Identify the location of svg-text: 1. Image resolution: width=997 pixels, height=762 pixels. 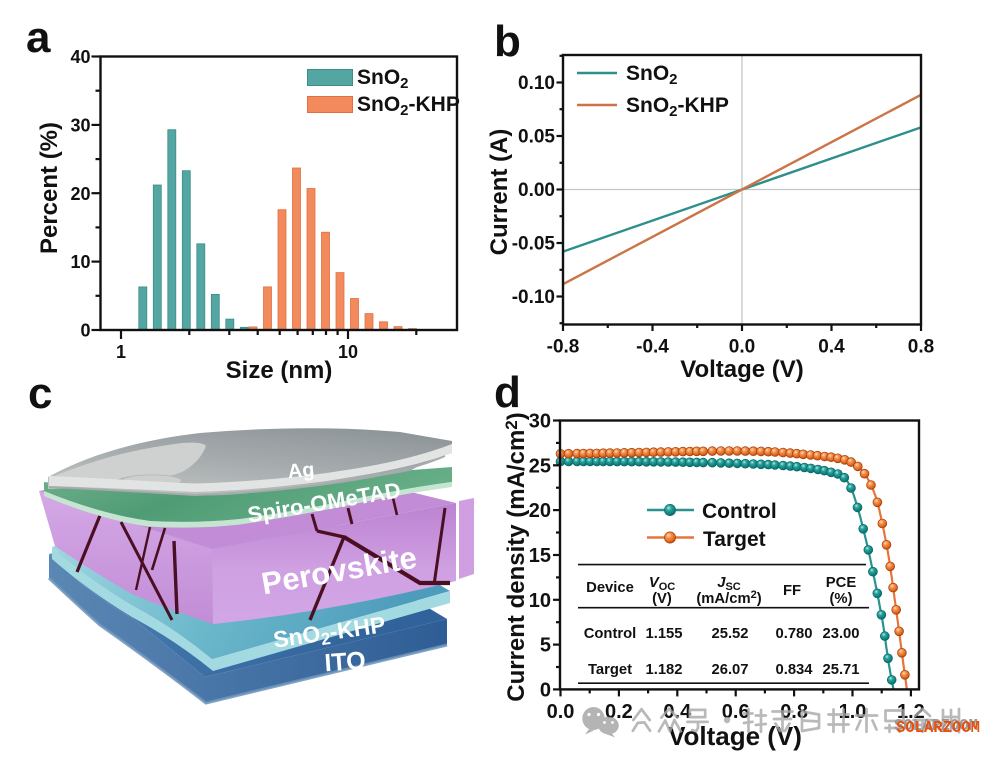
(121, 352).